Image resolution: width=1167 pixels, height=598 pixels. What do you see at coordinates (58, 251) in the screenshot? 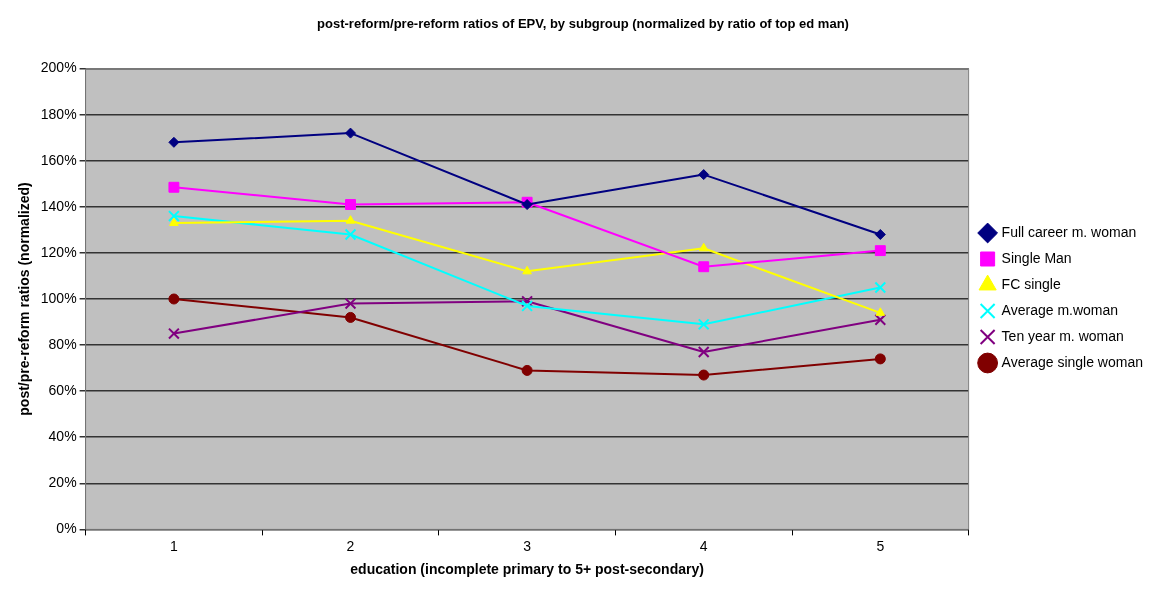
I see `y-tick-label: 120%` at bounding box center [58, 251].